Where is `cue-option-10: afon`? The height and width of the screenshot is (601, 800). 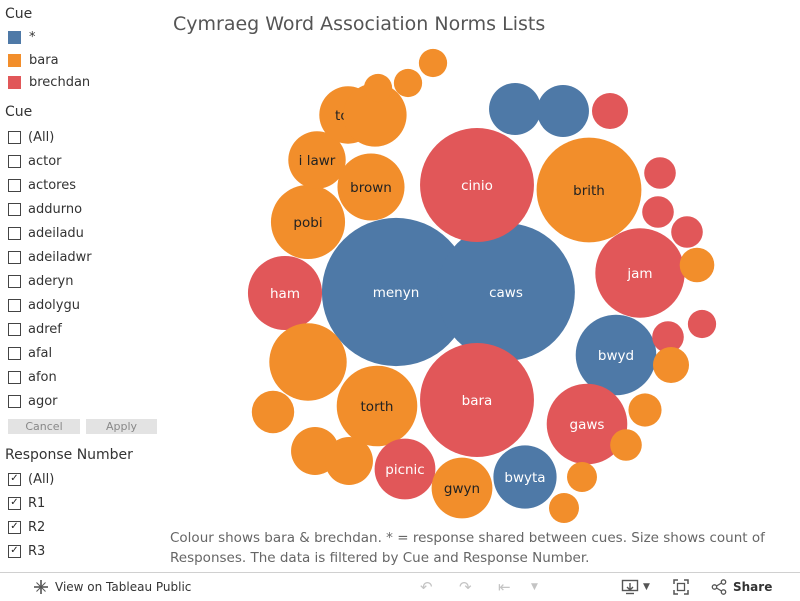
cue-option-10: afon is located at coordinates (32, 377).